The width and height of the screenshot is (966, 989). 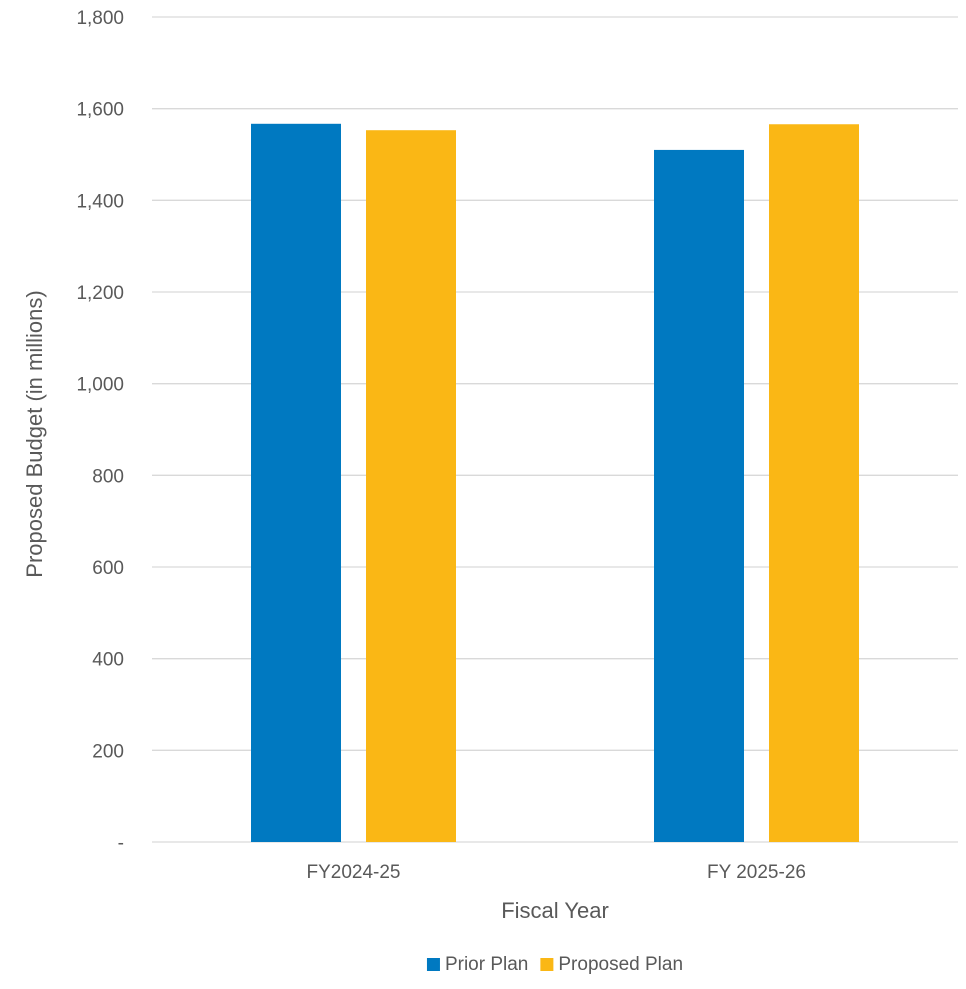 I want to click on x-axis-categories: FY2024-25 FY 2025-26, so click(x=555, y=872).